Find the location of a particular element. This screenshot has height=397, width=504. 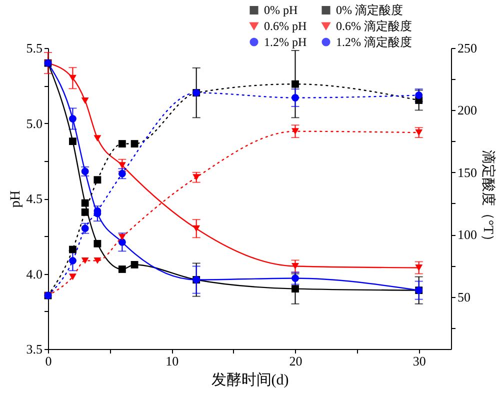

legend-label: 0% 滴定酸度 is located at coordinates (369, 10).